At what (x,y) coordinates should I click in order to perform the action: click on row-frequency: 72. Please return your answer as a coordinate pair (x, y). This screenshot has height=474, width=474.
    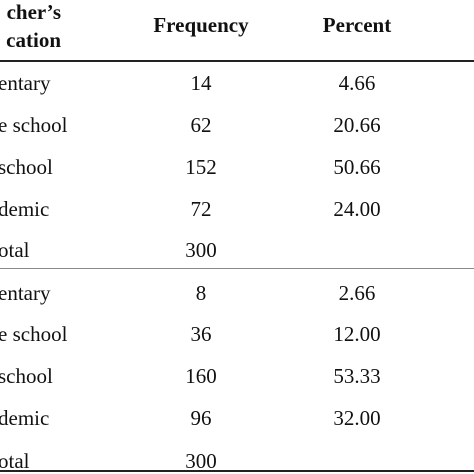
    Looking at the image, I should click on (201, 209).